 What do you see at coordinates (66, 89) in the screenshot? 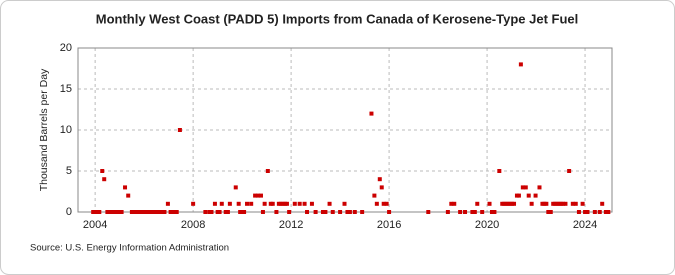
I see `y-tick-label: 15` at bounding box center [66, 89].